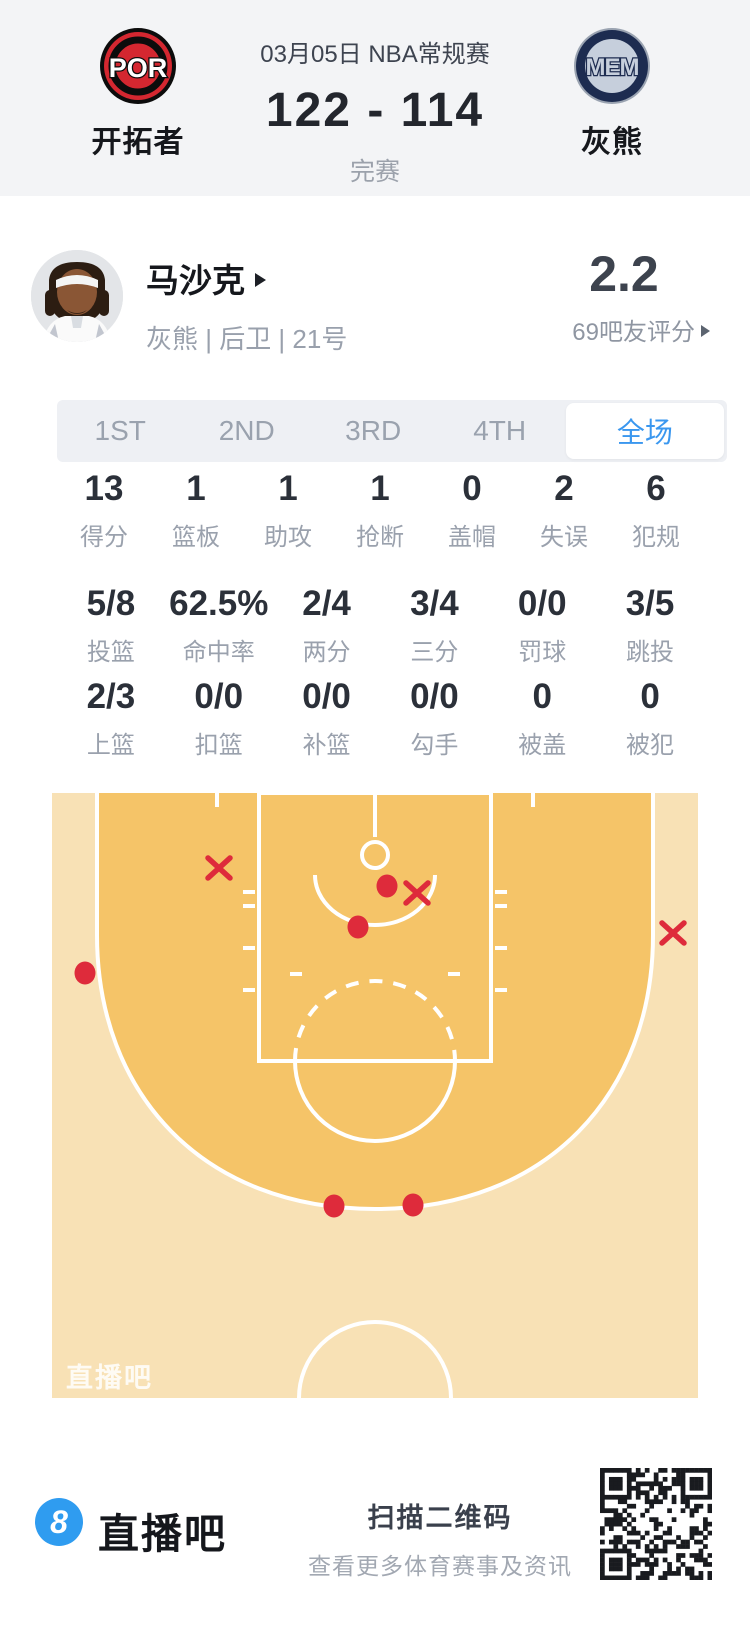 This screenshot has width=750, height=1629. I want to click on stat-value: 2/4, so click(326, 603).